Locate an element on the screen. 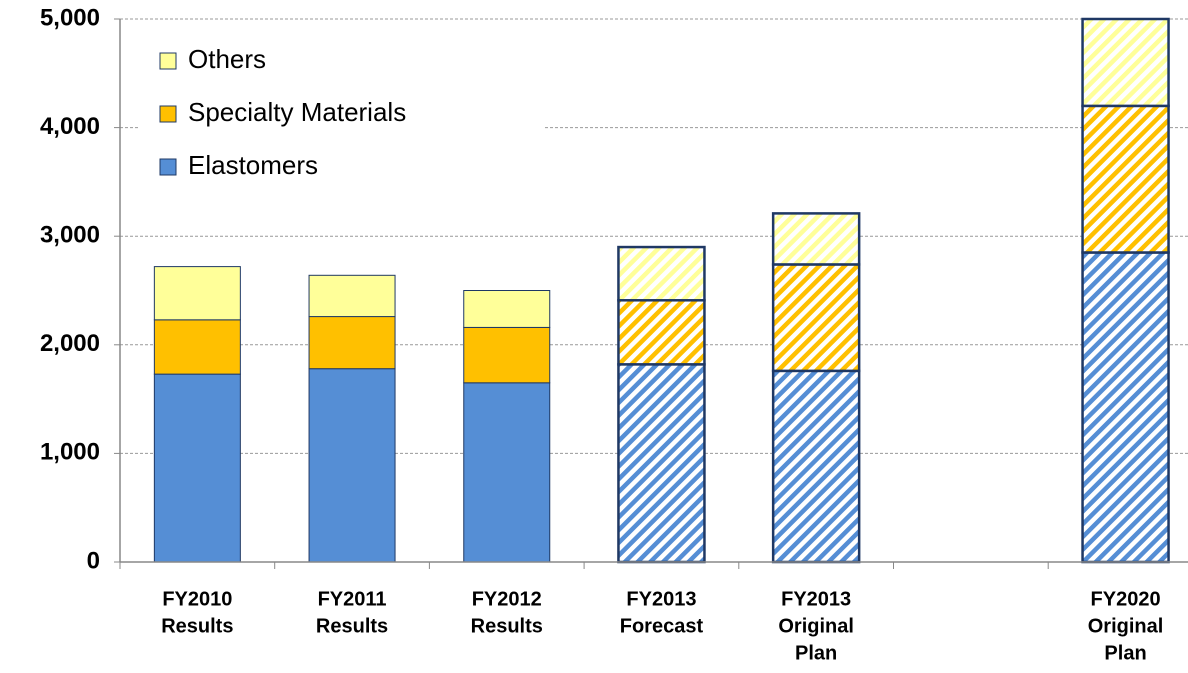 Image resolution: width=1188 pixels, height=673 pixels. y-tick-label: 4,000 is located at coordinates (70, 126).